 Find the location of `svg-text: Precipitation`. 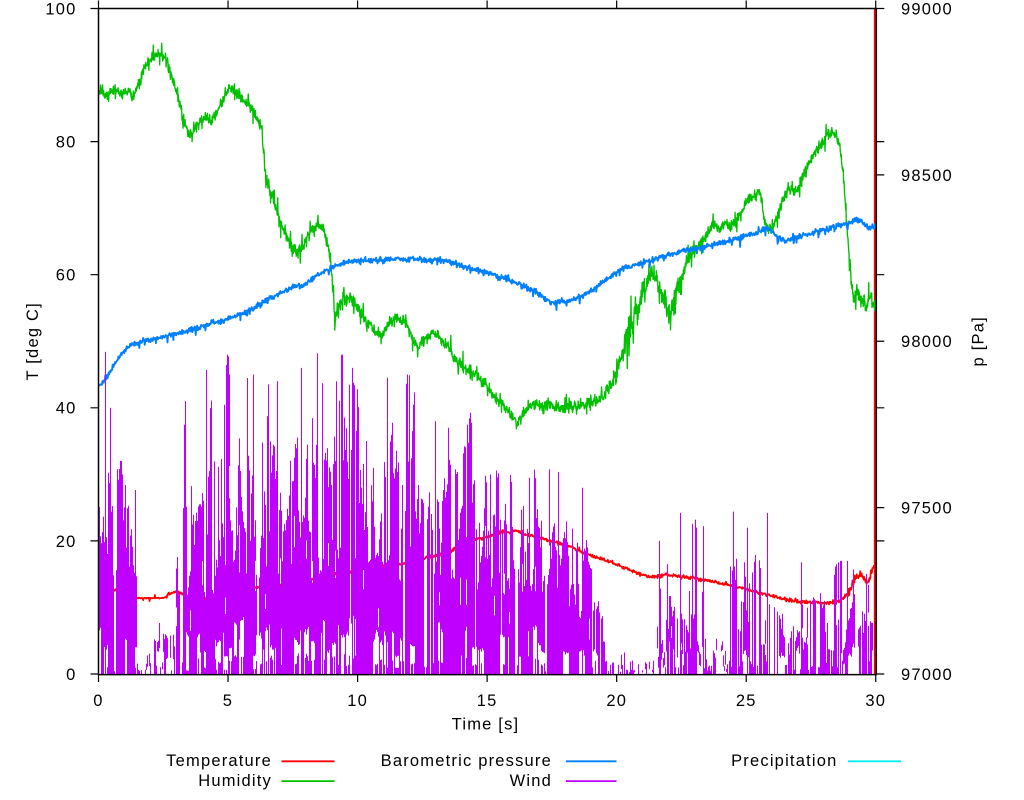

svg-text: Precipitation is located at coordinates (784, 761).